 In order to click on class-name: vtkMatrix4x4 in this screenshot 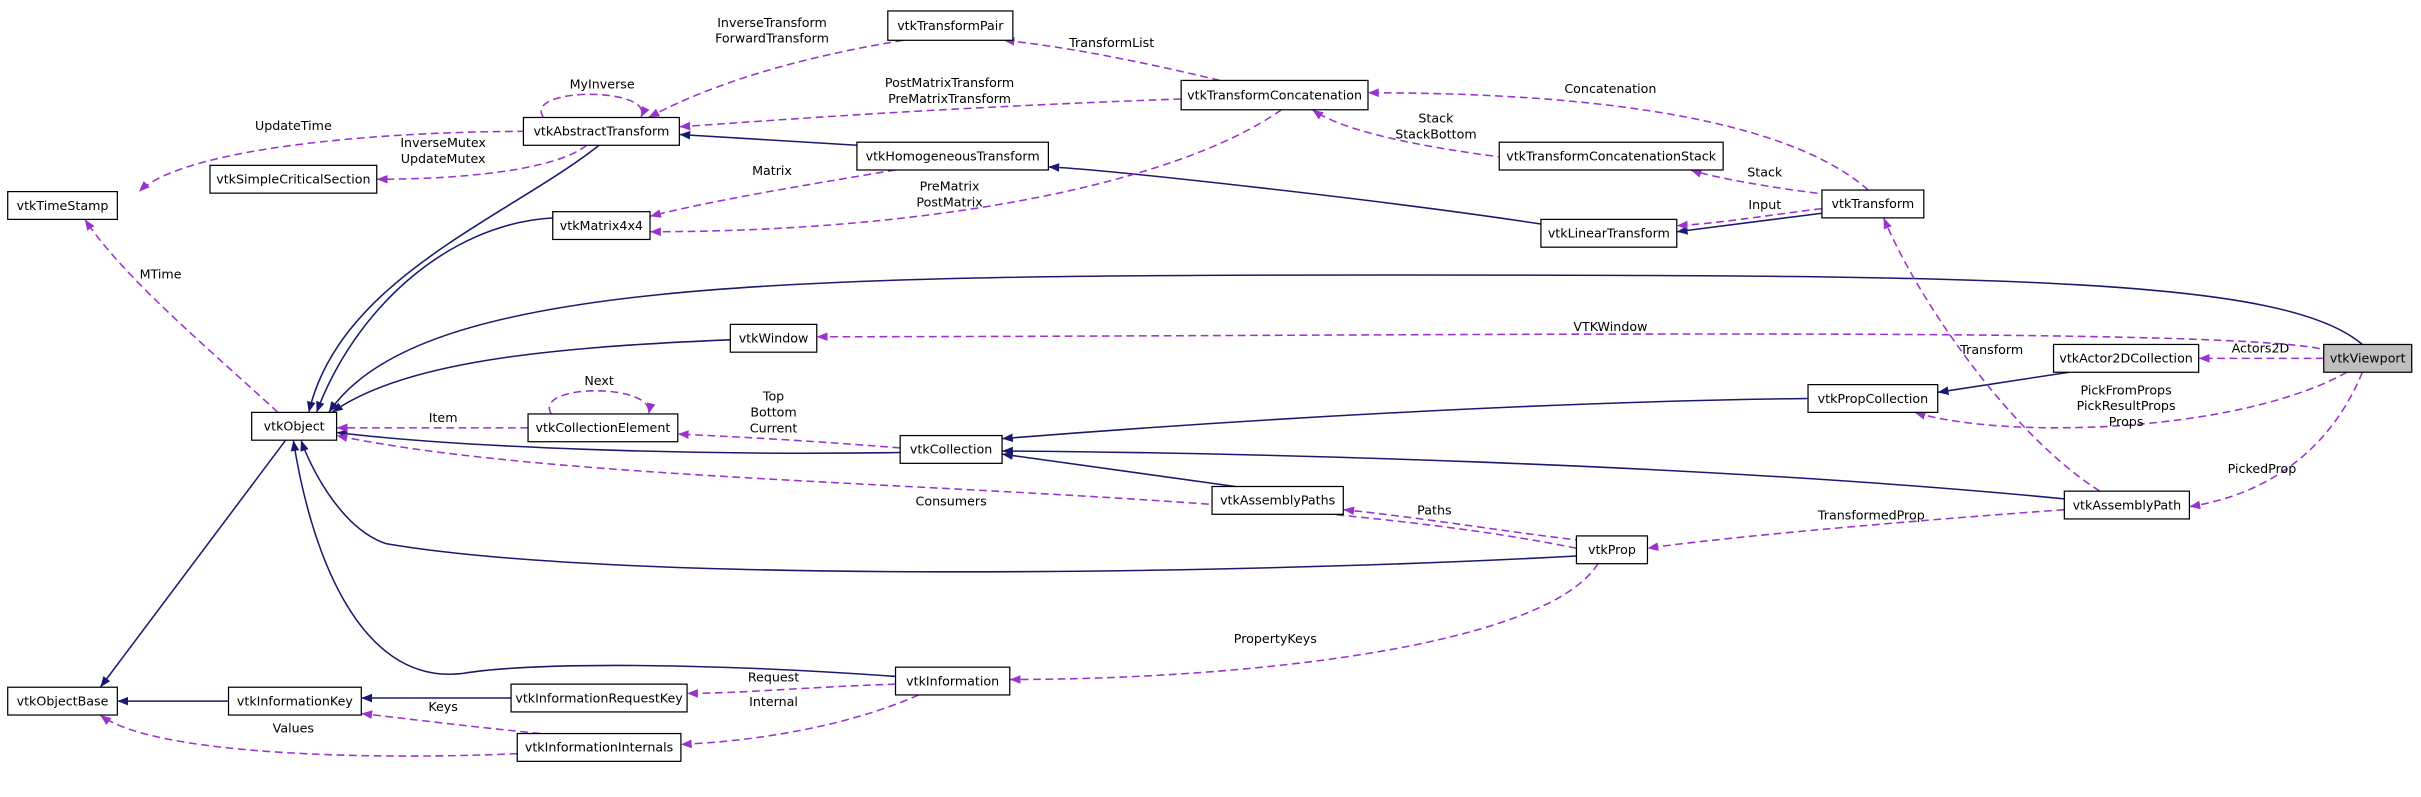, I will do `click(601, 225)`.